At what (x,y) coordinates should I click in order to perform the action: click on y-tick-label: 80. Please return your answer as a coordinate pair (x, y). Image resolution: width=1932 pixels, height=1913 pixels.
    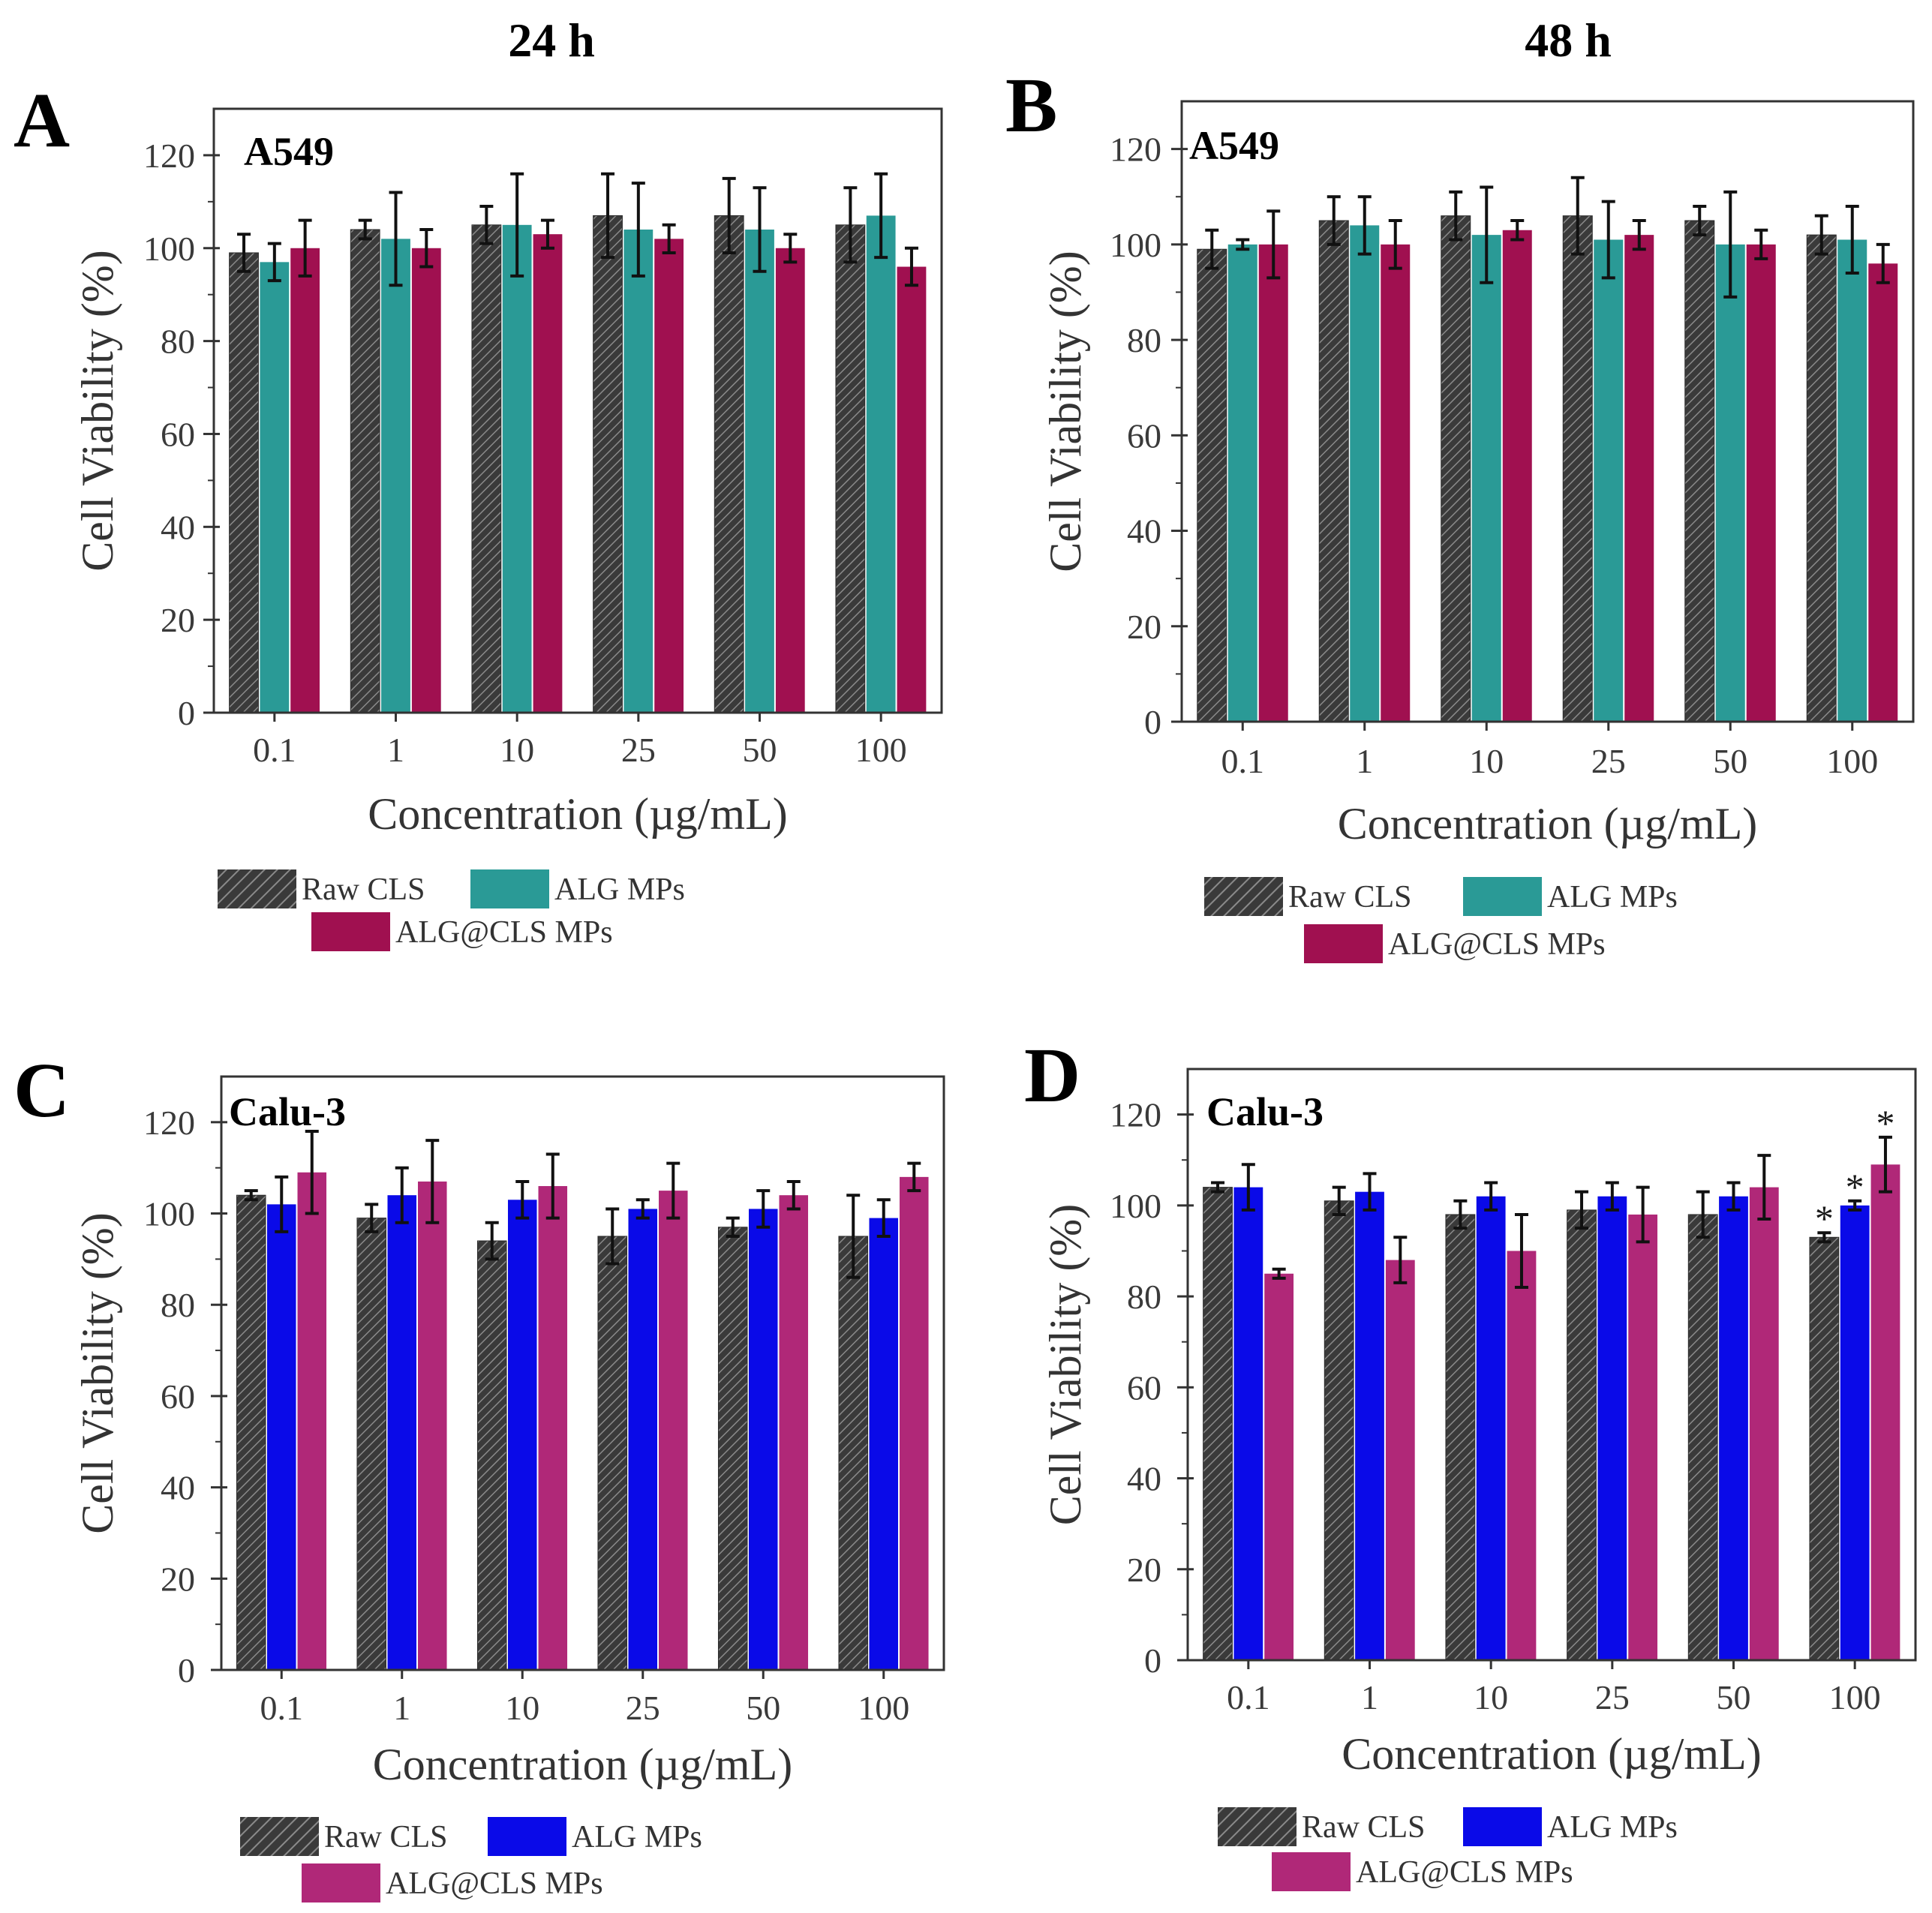
    Looking at the image, I should click on (178, 1305).